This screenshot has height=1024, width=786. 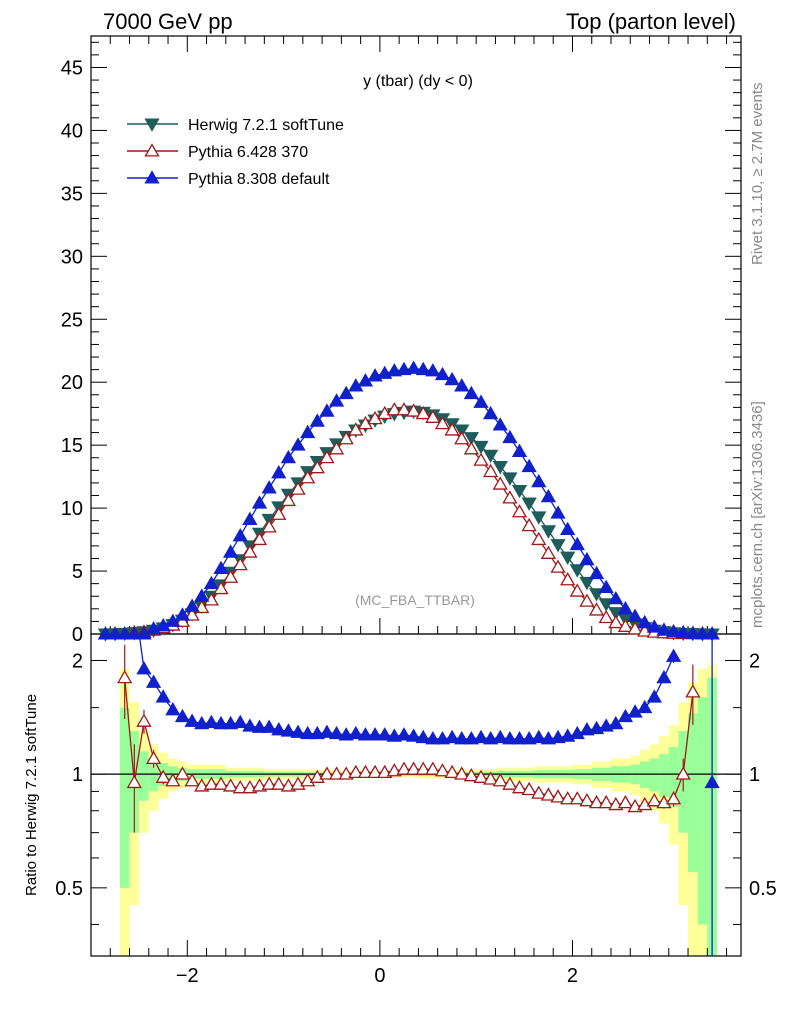 What do you see at coordinates (754, 661) in the screenshot?
I see `ratio-ytick-label-right: 2` at bounding box center [754, 661].